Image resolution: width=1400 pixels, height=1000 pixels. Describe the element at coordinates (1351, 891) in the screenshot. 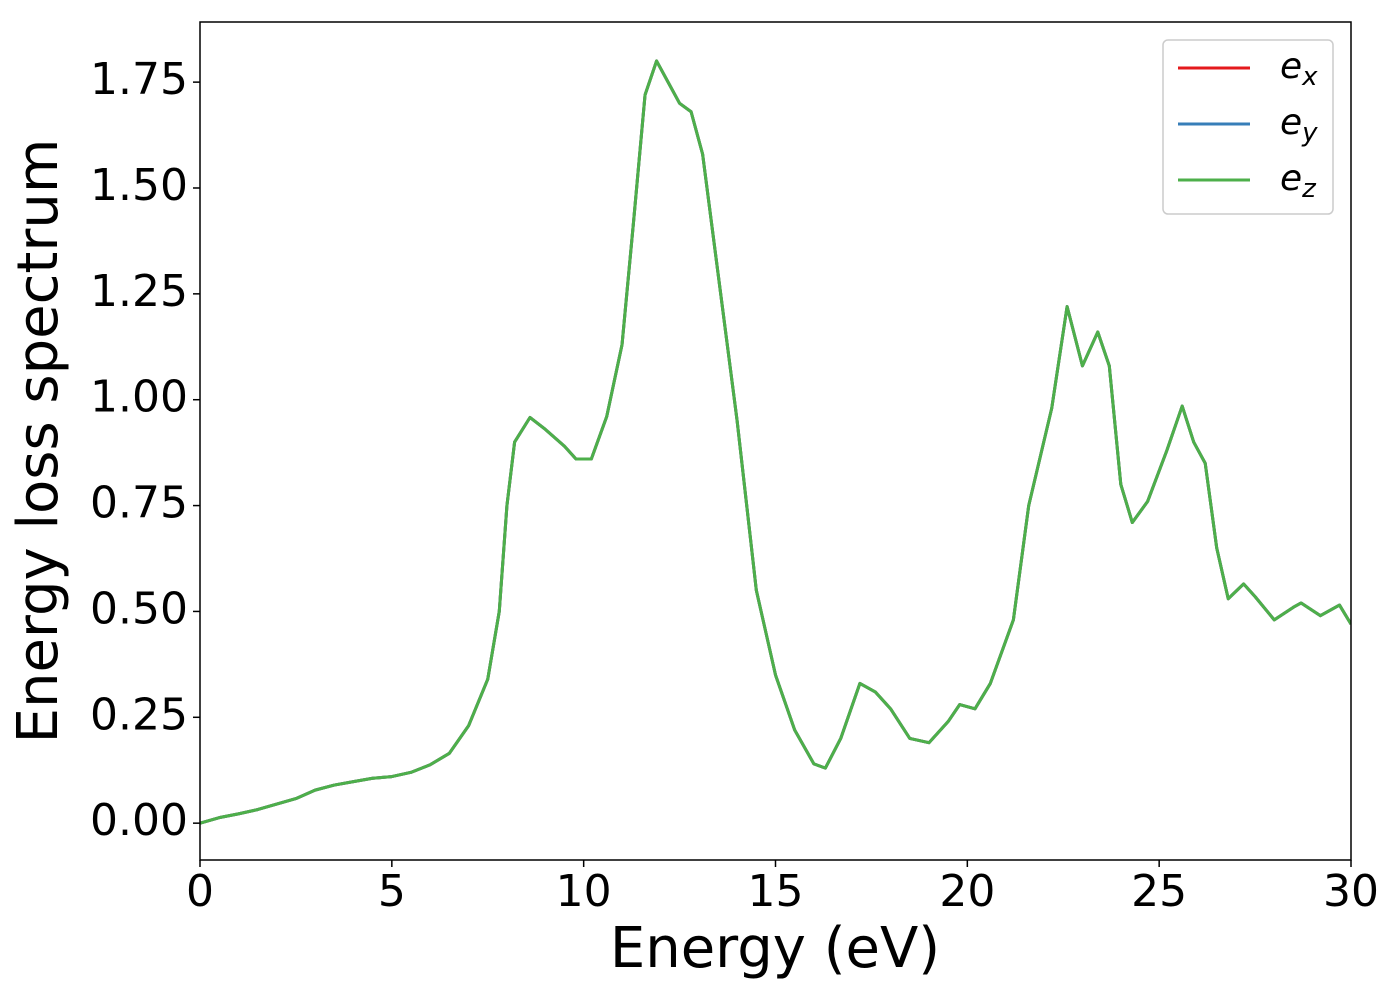

I see `x-tick-label: 30` at that location.